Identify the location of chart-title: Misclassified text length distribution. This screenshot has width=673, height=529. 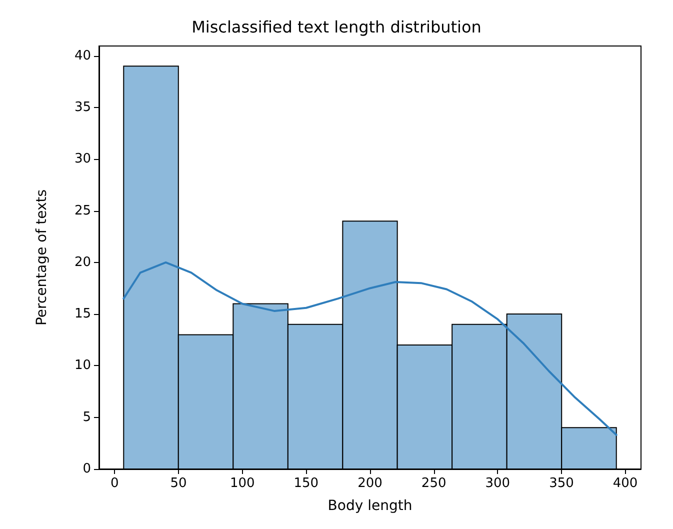
(337, 27).